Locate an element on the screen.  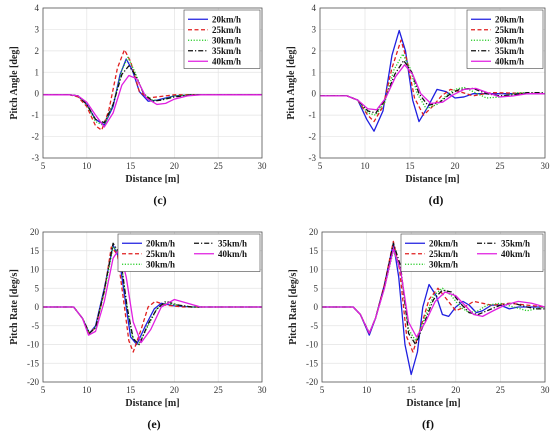
panel-label: (d) is located at coordinates (436, 200).